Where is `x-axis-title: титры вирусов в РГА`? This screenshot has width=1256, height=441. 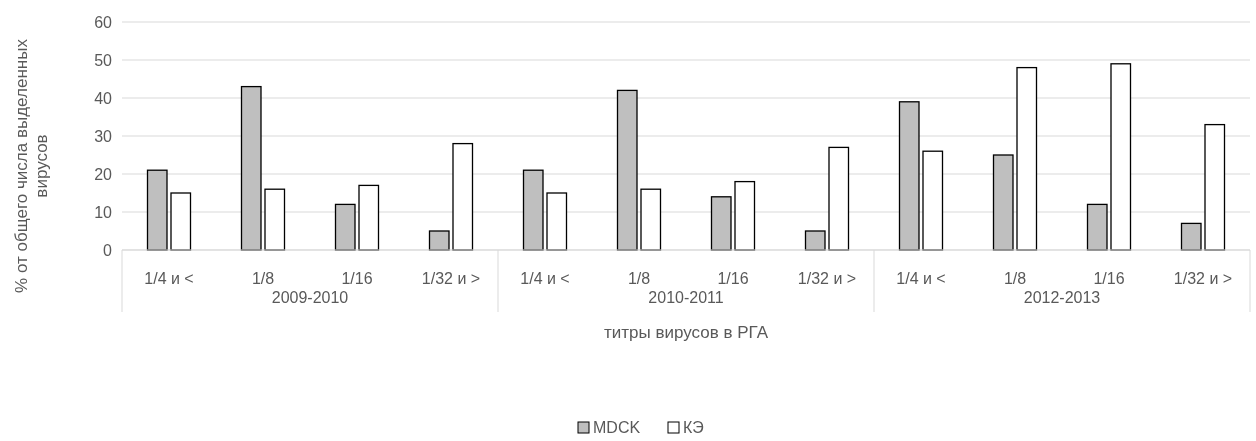
x-axis-title: титры вирусов в РГА is located at coordinates (686, 332).